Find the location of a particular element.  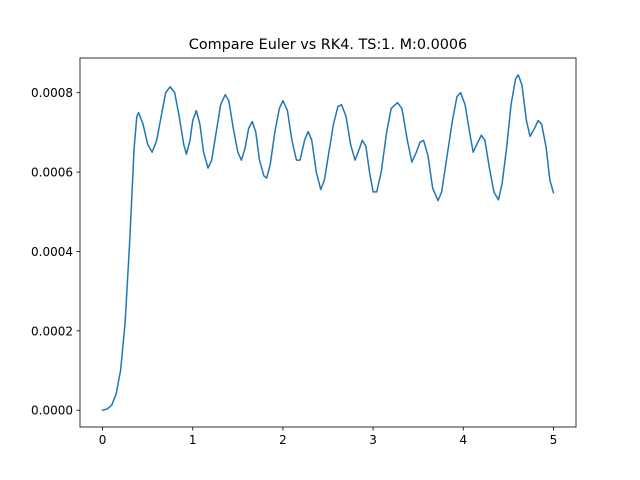

y-tick-label: 0.0004 is located at coordinates (52, 252).